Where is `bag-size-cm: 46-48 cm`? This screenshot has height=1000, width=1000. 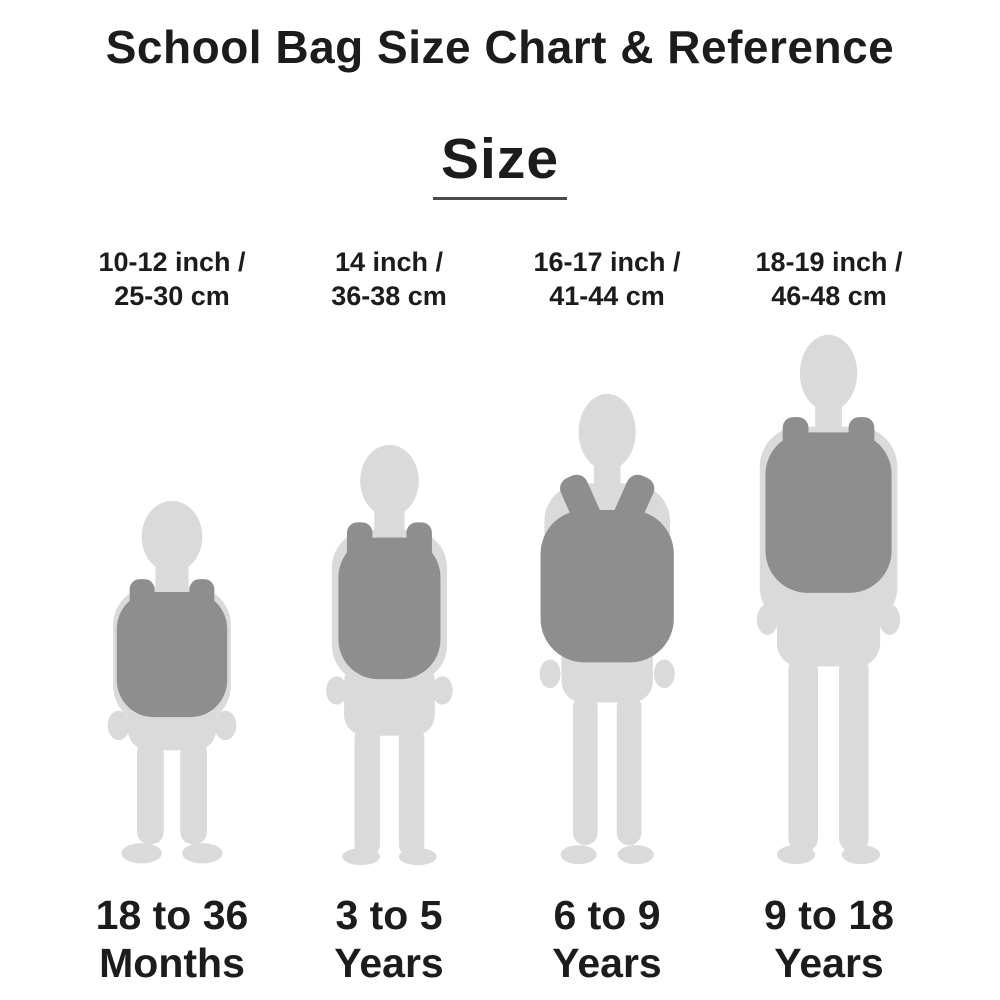 bag-size-cm: 46-48 cm is located at coordinates (829, 295).